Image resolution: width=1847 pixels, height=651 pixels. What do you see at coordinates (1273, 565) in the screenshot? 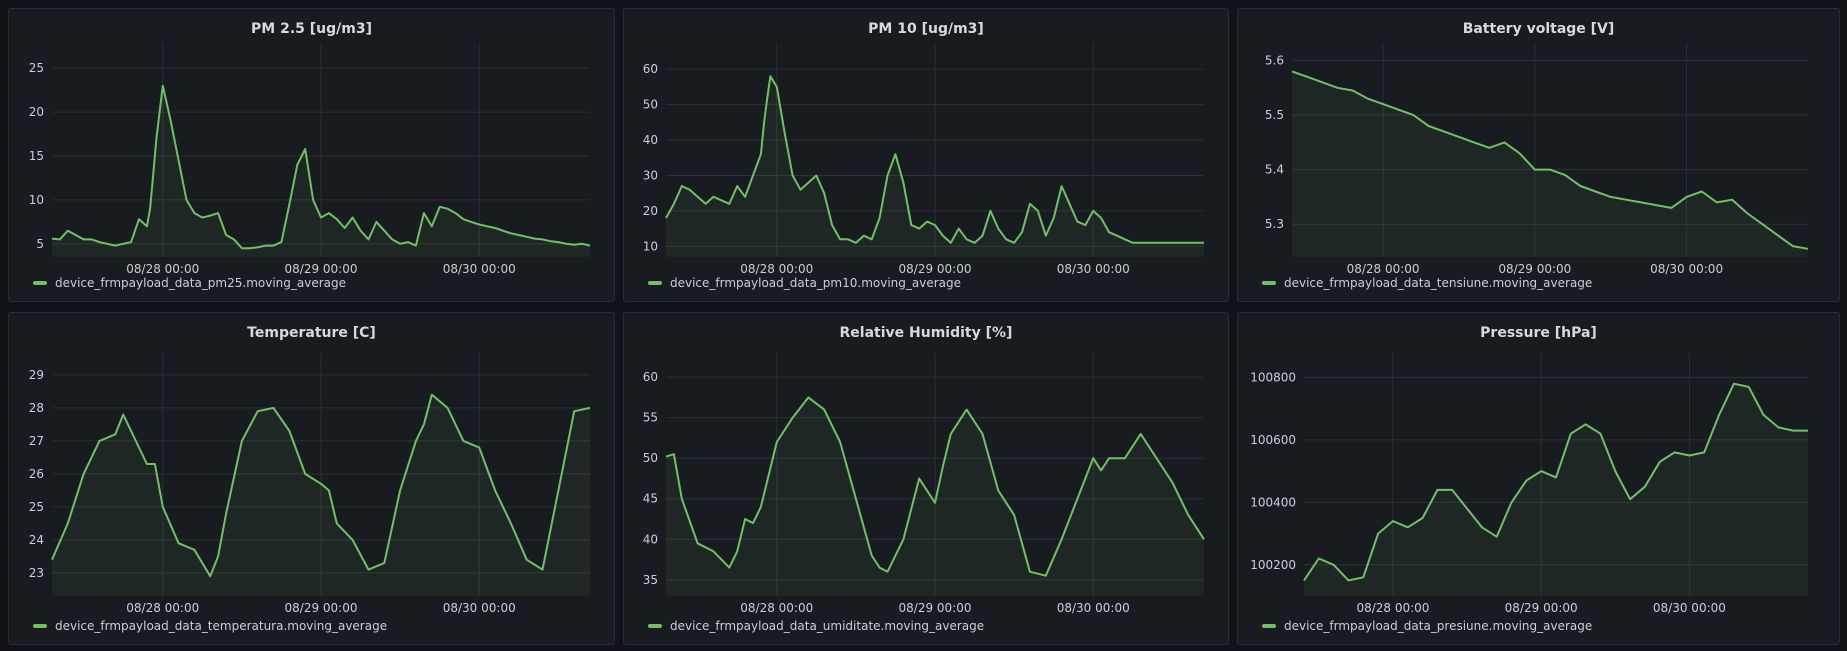
I see `y-tick-label: 100200` at bounding box center [1273, 565].